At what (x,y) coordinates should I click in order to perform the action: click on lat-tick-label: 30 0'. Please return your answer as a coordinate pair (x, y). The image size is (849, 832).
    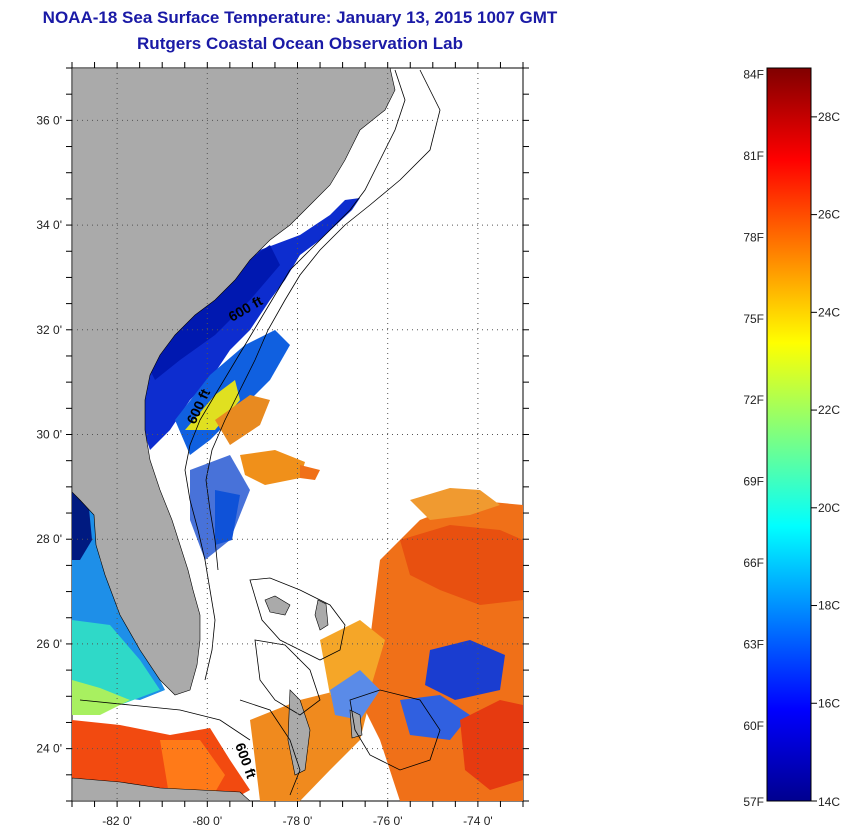
    Looking at the image, I should click on (49, 435).